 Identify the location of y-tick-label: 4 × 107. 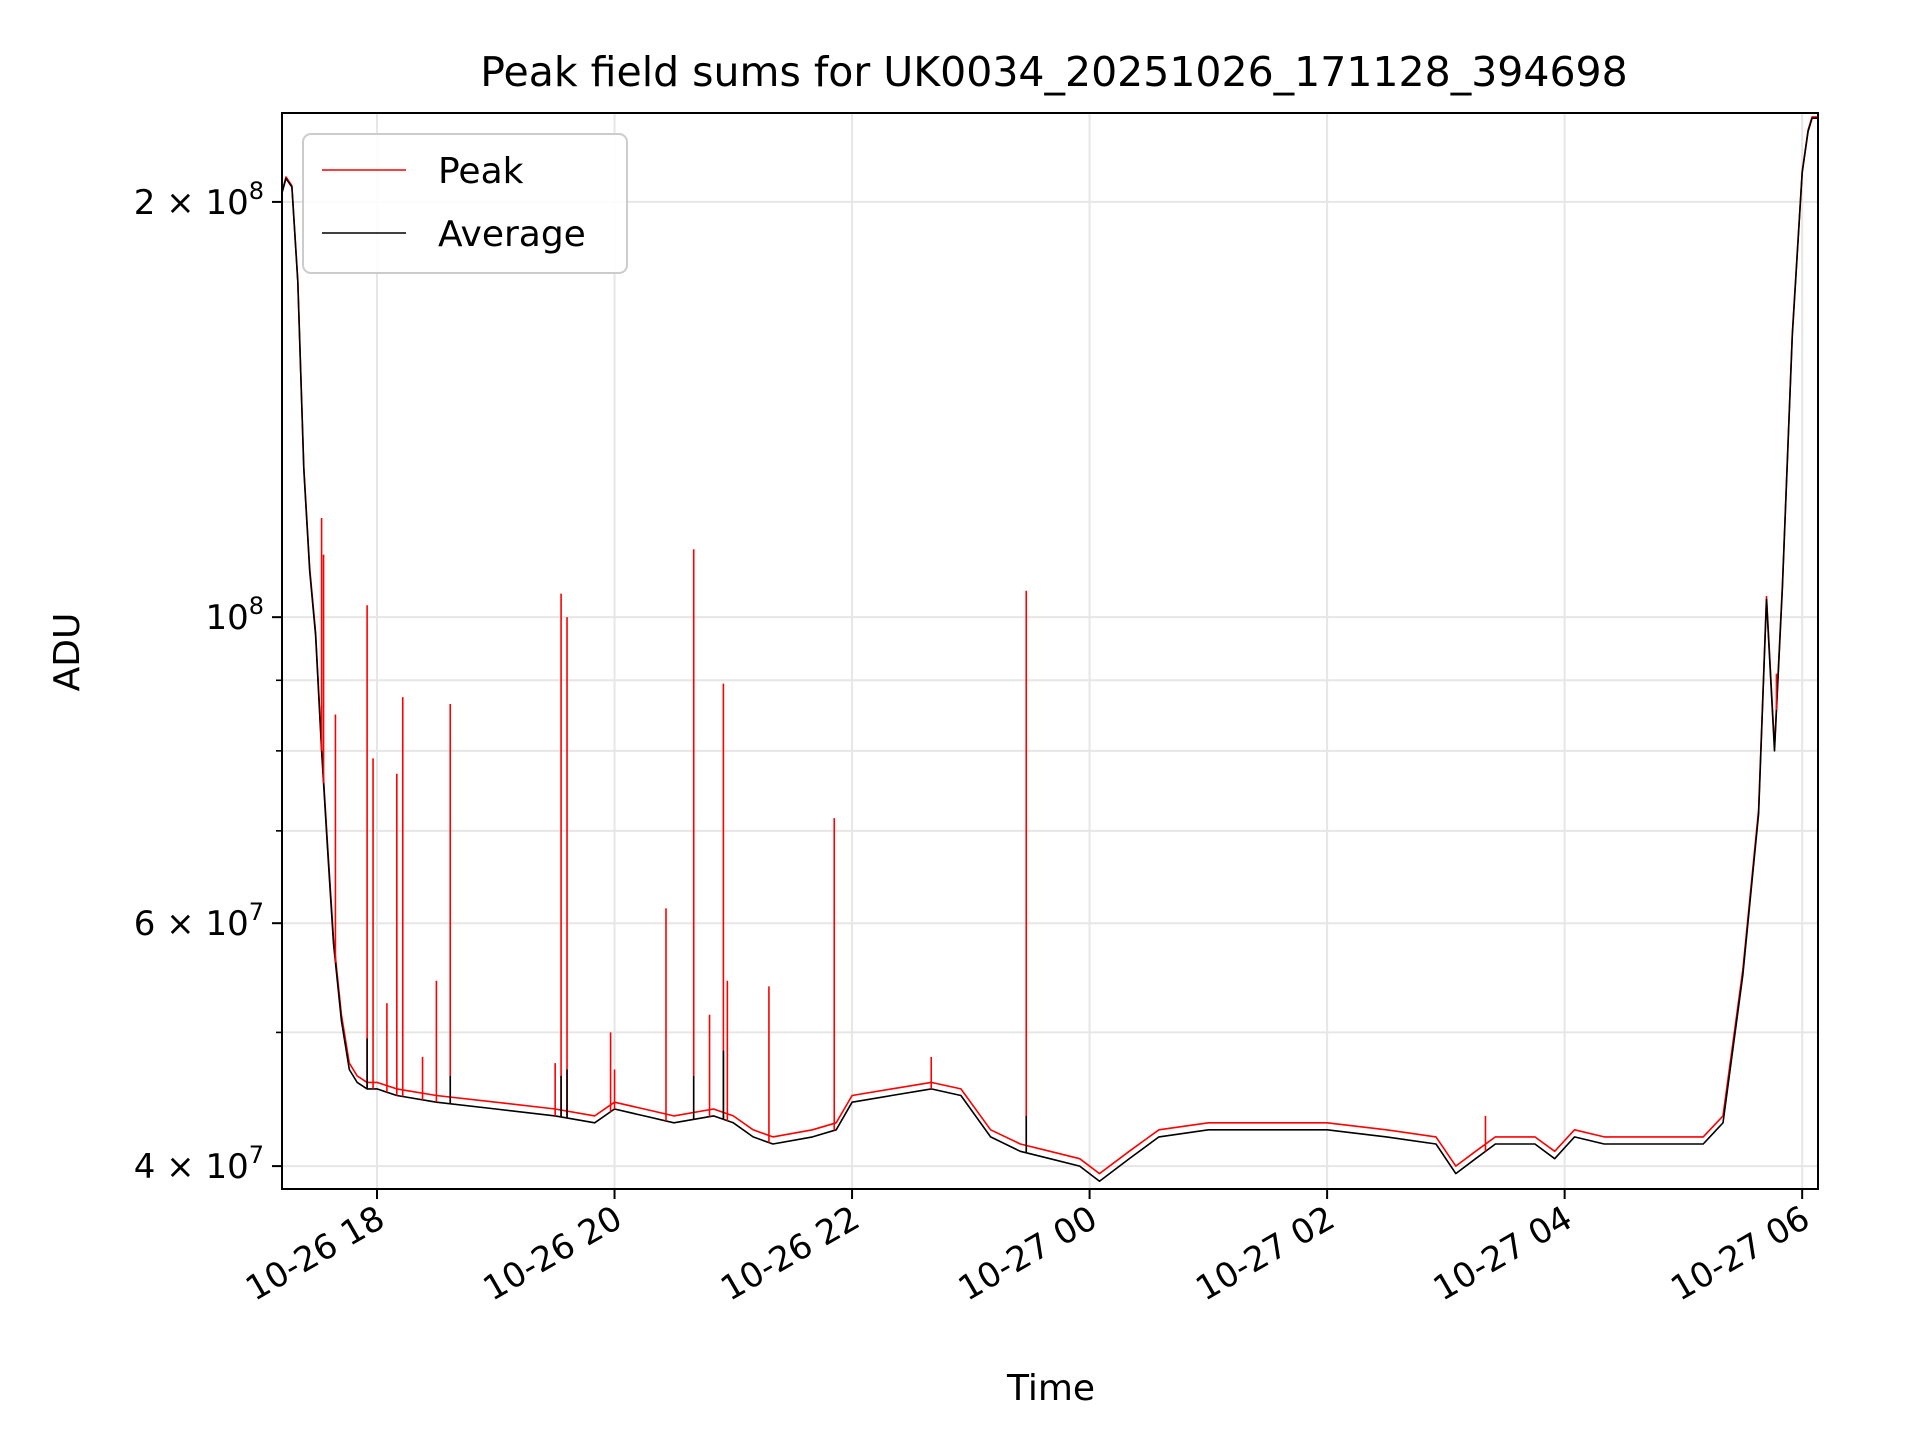
(199, 1164).